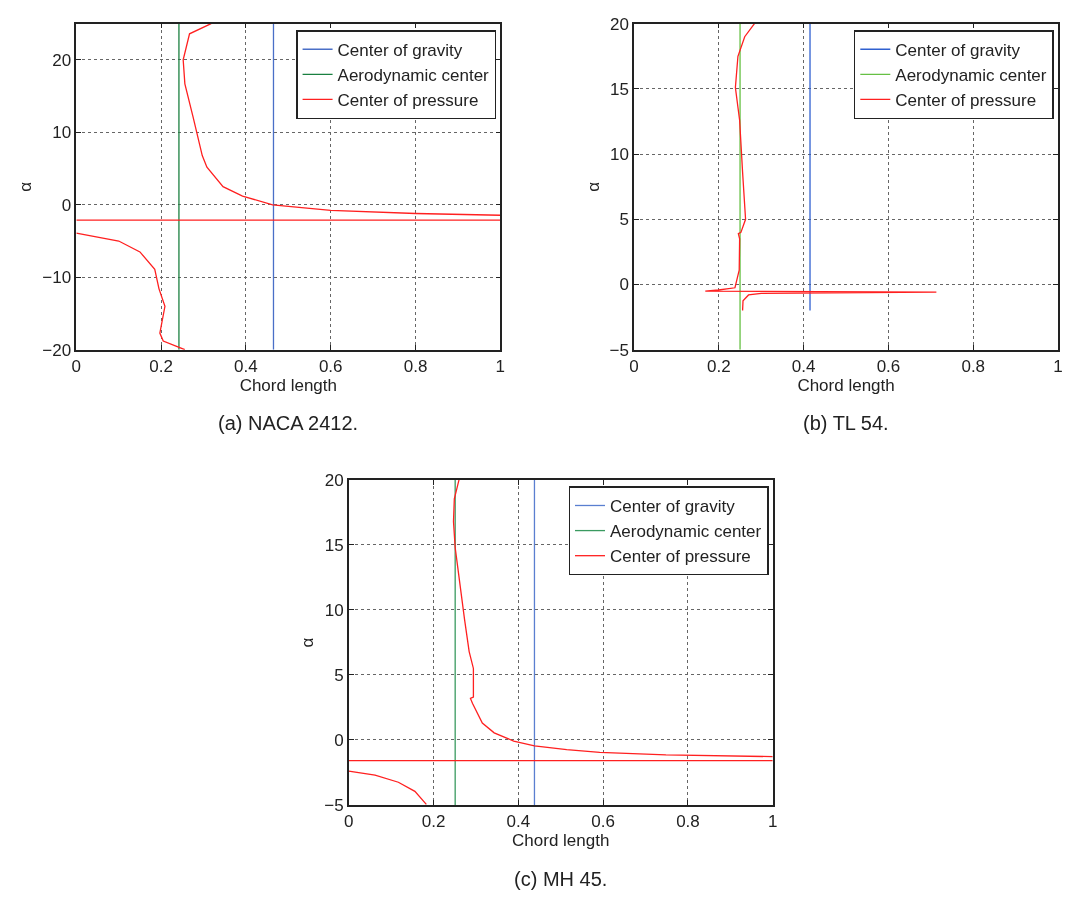 The image size is (1068, 908). What do you see at coordinates (846, 423) in the screenshot?
I see `text: (b) TL 54.` at bounding box center [846, 423].